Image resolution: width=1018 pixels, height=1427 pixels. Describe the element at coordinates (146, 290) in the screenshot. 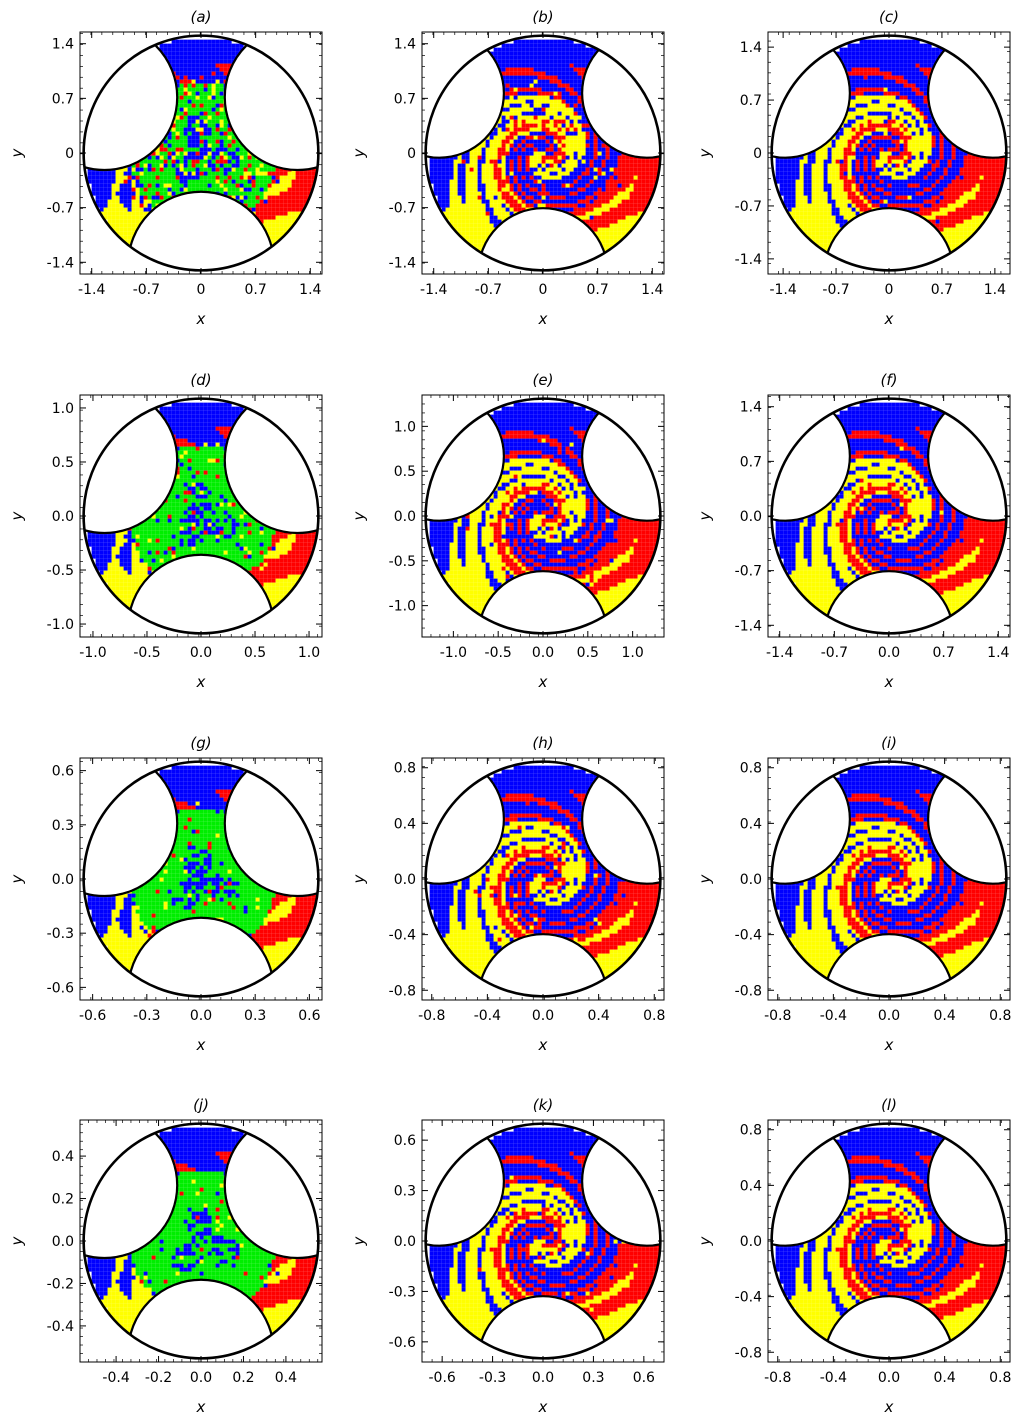

I see `x-tick-label: -0.7` at that location.